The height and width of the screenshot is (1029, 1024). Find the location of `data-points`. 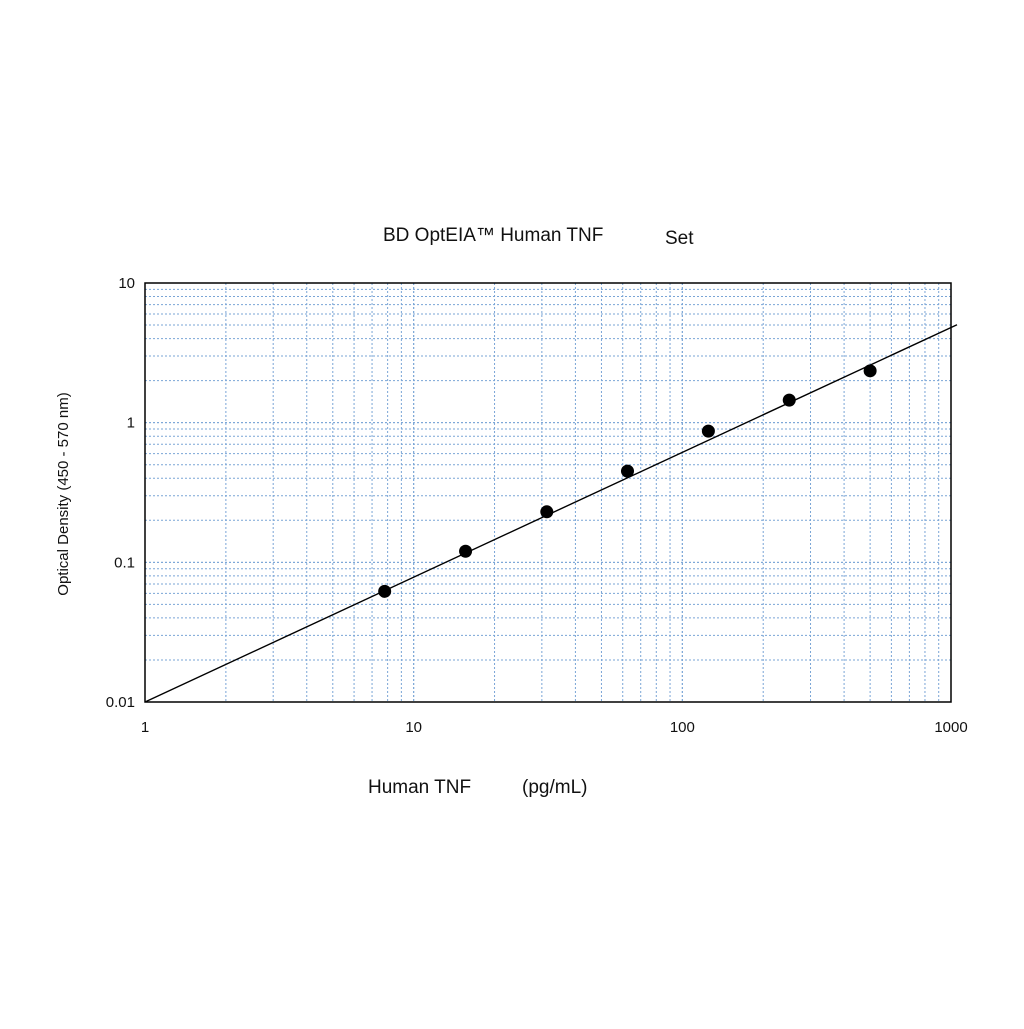

data-points is located at coordinates (627, 481).